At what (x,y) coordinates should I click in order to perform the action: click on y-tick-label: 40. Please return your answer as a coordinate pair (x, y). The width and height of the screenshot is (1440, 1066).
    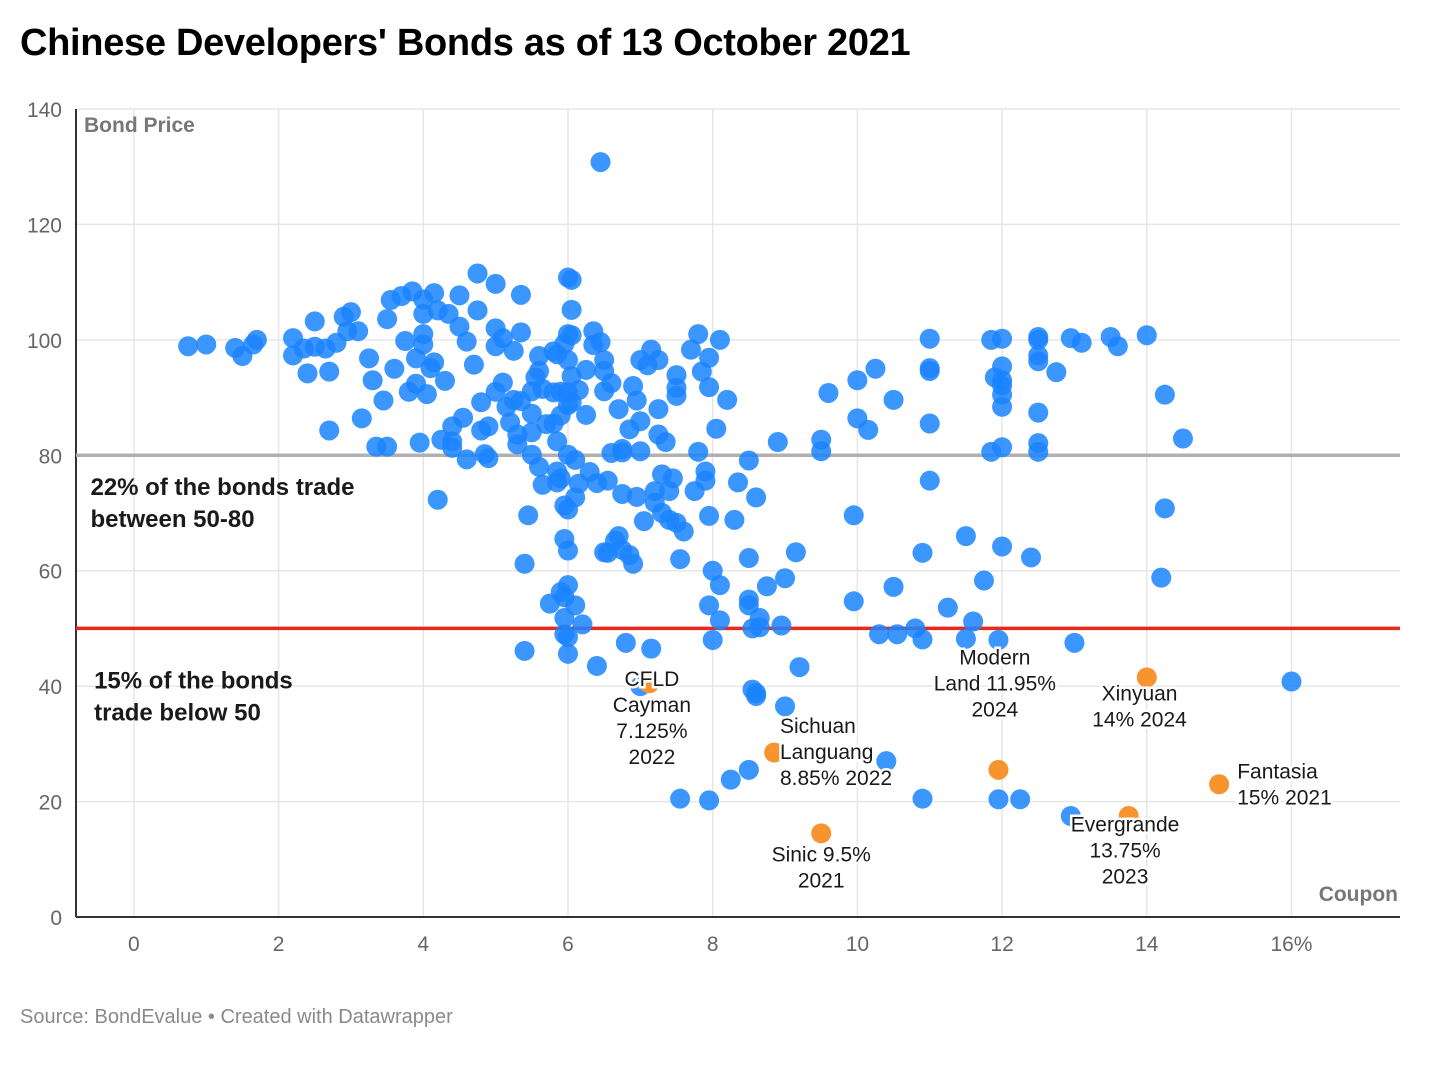
    Looking at the image, I should click on (50, 687).